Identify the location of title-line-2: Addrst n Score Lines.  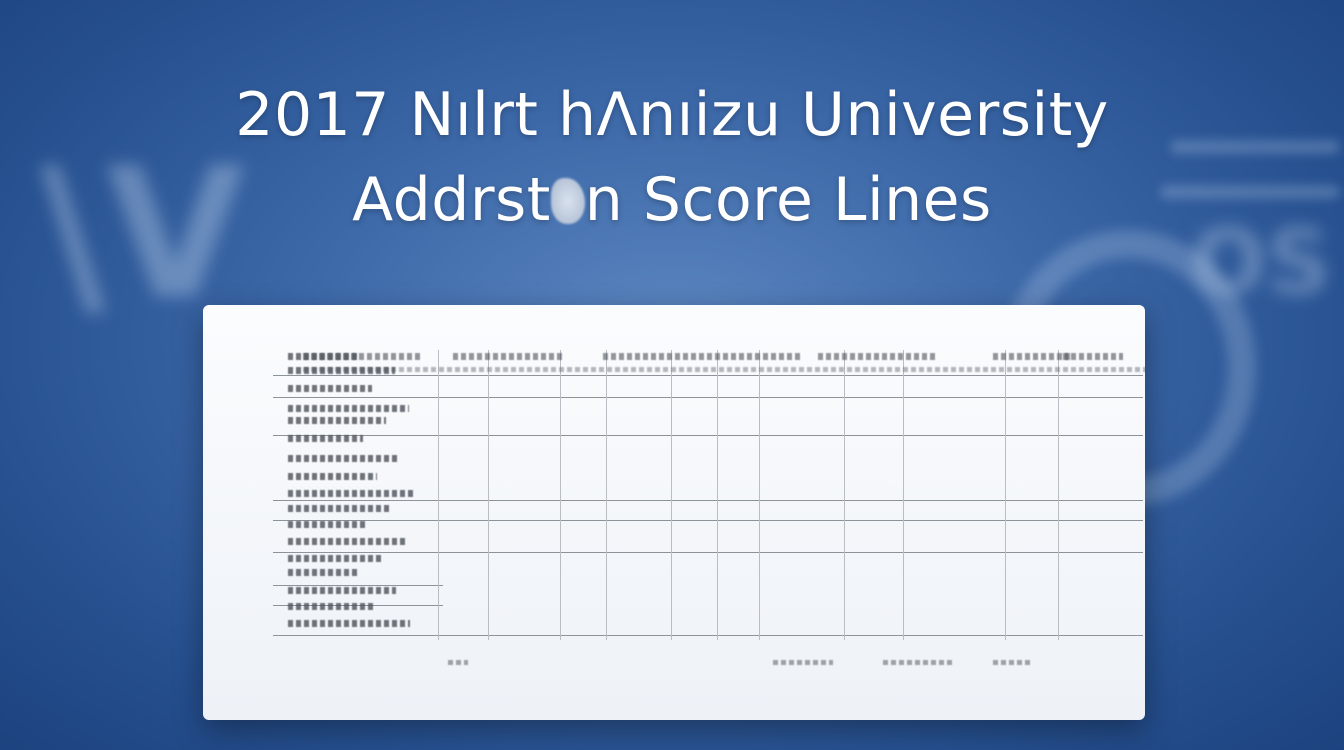
(672, 200).